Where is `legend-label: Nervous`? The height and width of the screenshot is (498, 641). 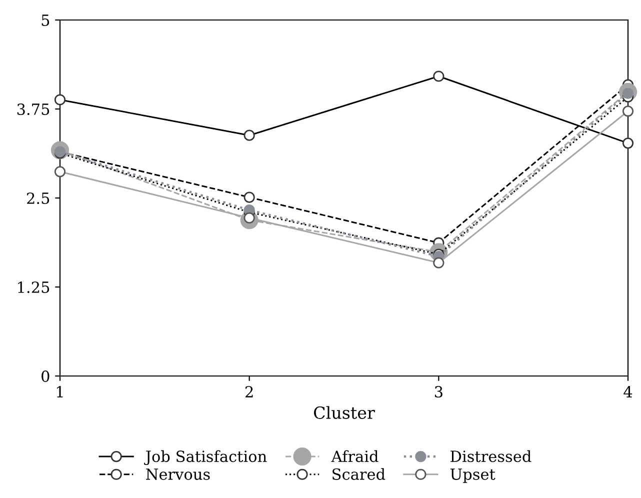 legend-label: Nervous is located at coordinates (178, 474).